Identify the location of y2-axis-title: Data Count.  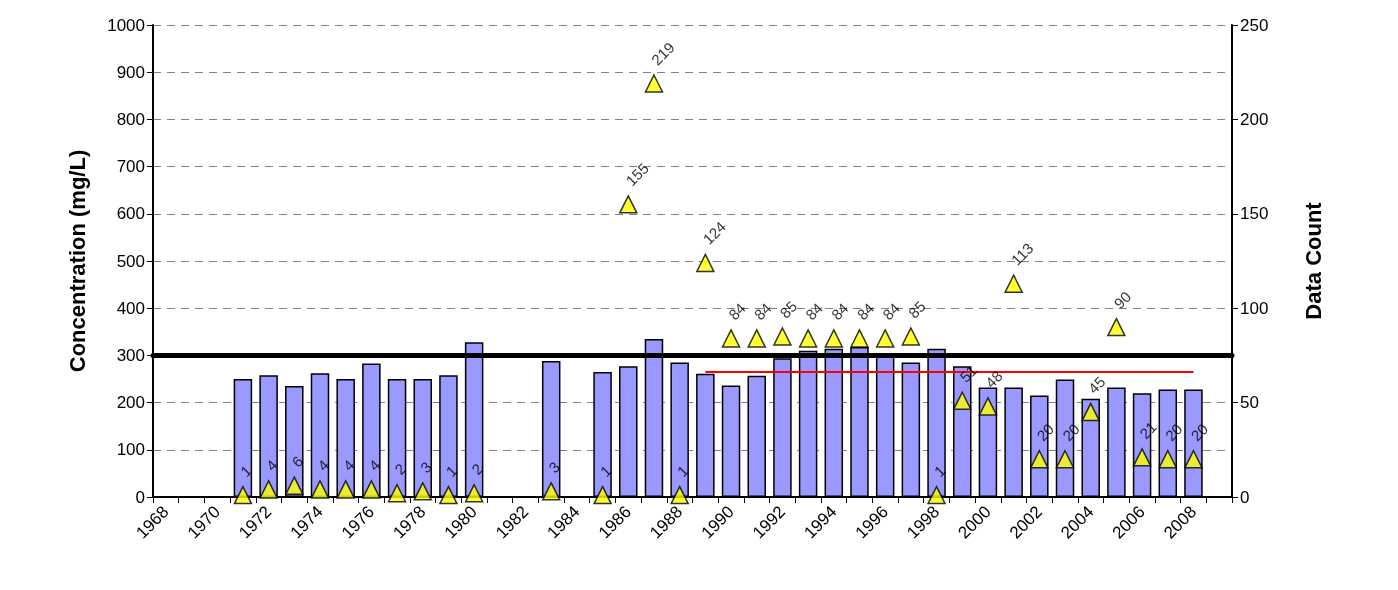
(1313, 260).